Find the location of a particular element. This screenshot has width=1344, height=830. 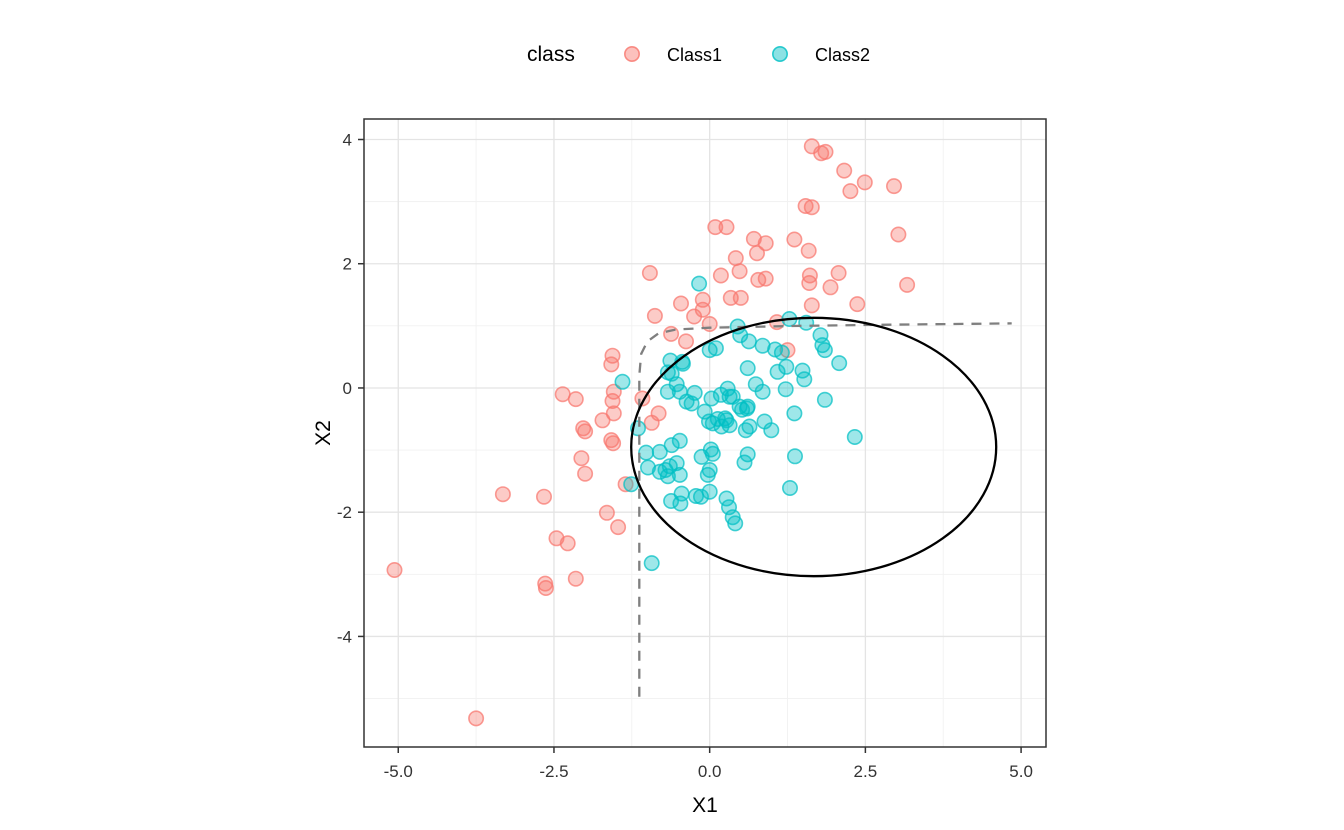

legend: class Class1 Class2 is located at coordinates (698, 54).